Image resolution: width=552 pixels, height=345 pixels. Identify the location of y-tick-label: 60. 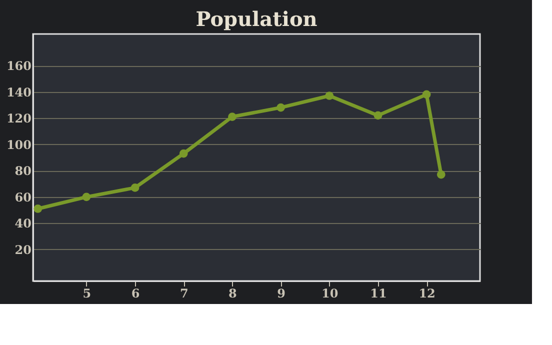
(23, 197).